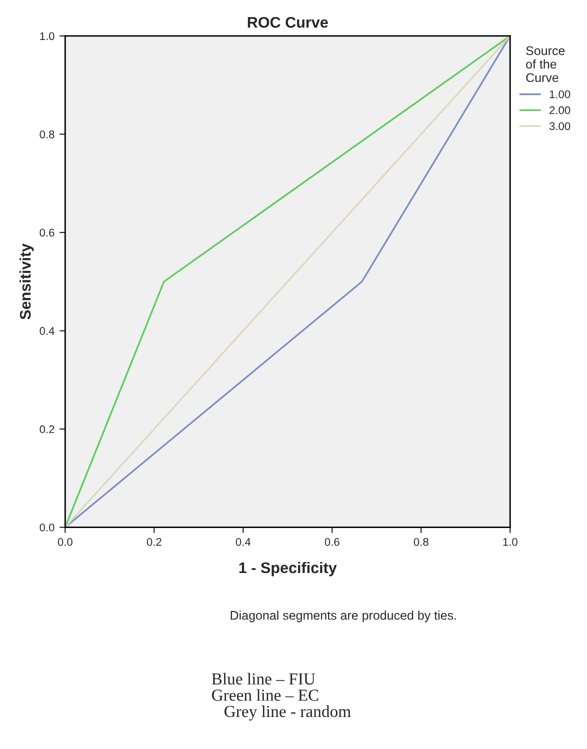 The width and height of the screenshot is (587, 749). I want to click on x-axis-title: 1 - Specificity, so click(288, 569).